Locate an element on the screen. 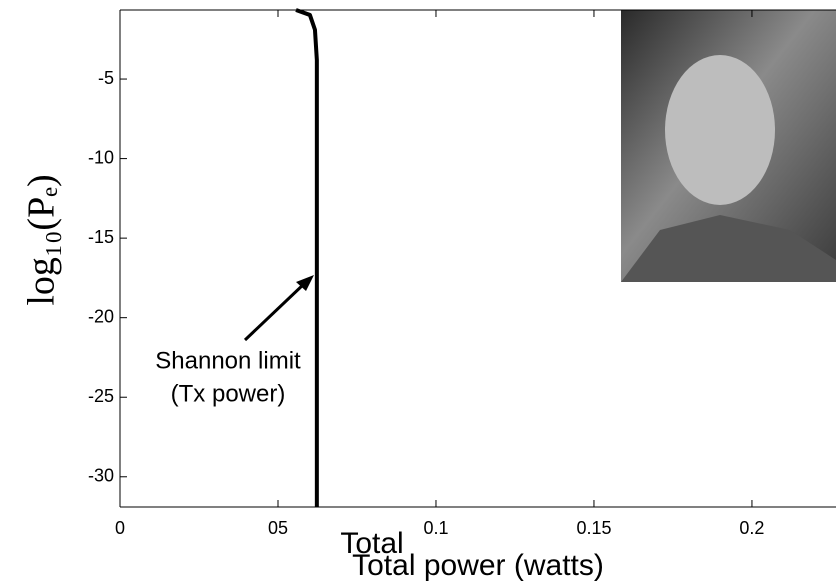  x-tick-label: 0.2 is located at coordinates (751, 528).